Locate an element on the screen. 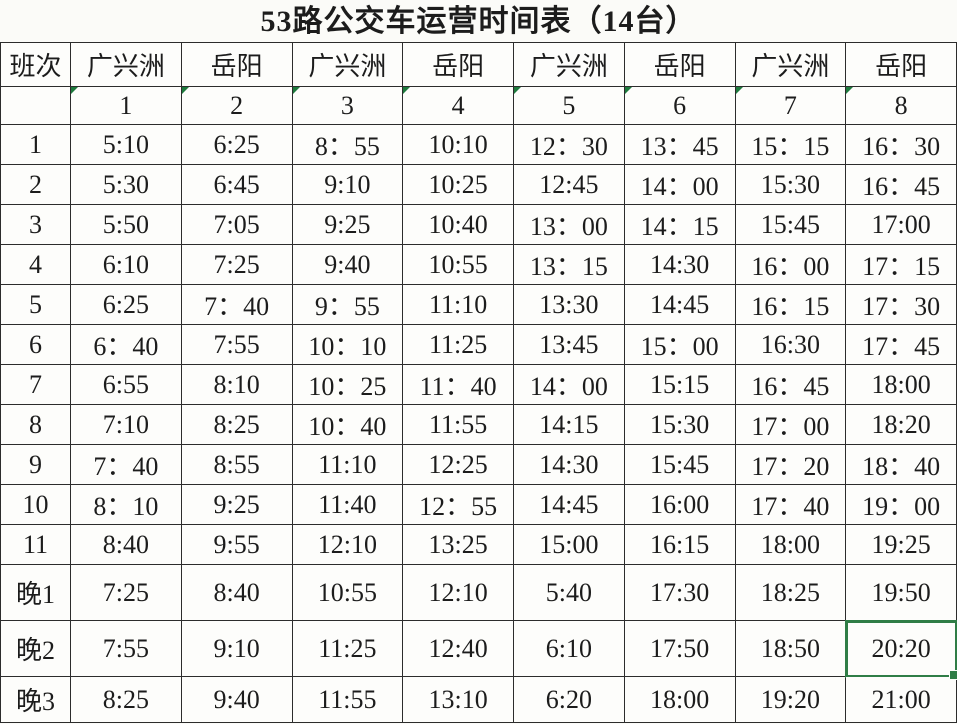 The image size is (957, 724). time-cell: 6:45 is located at coordinates (236, 184).